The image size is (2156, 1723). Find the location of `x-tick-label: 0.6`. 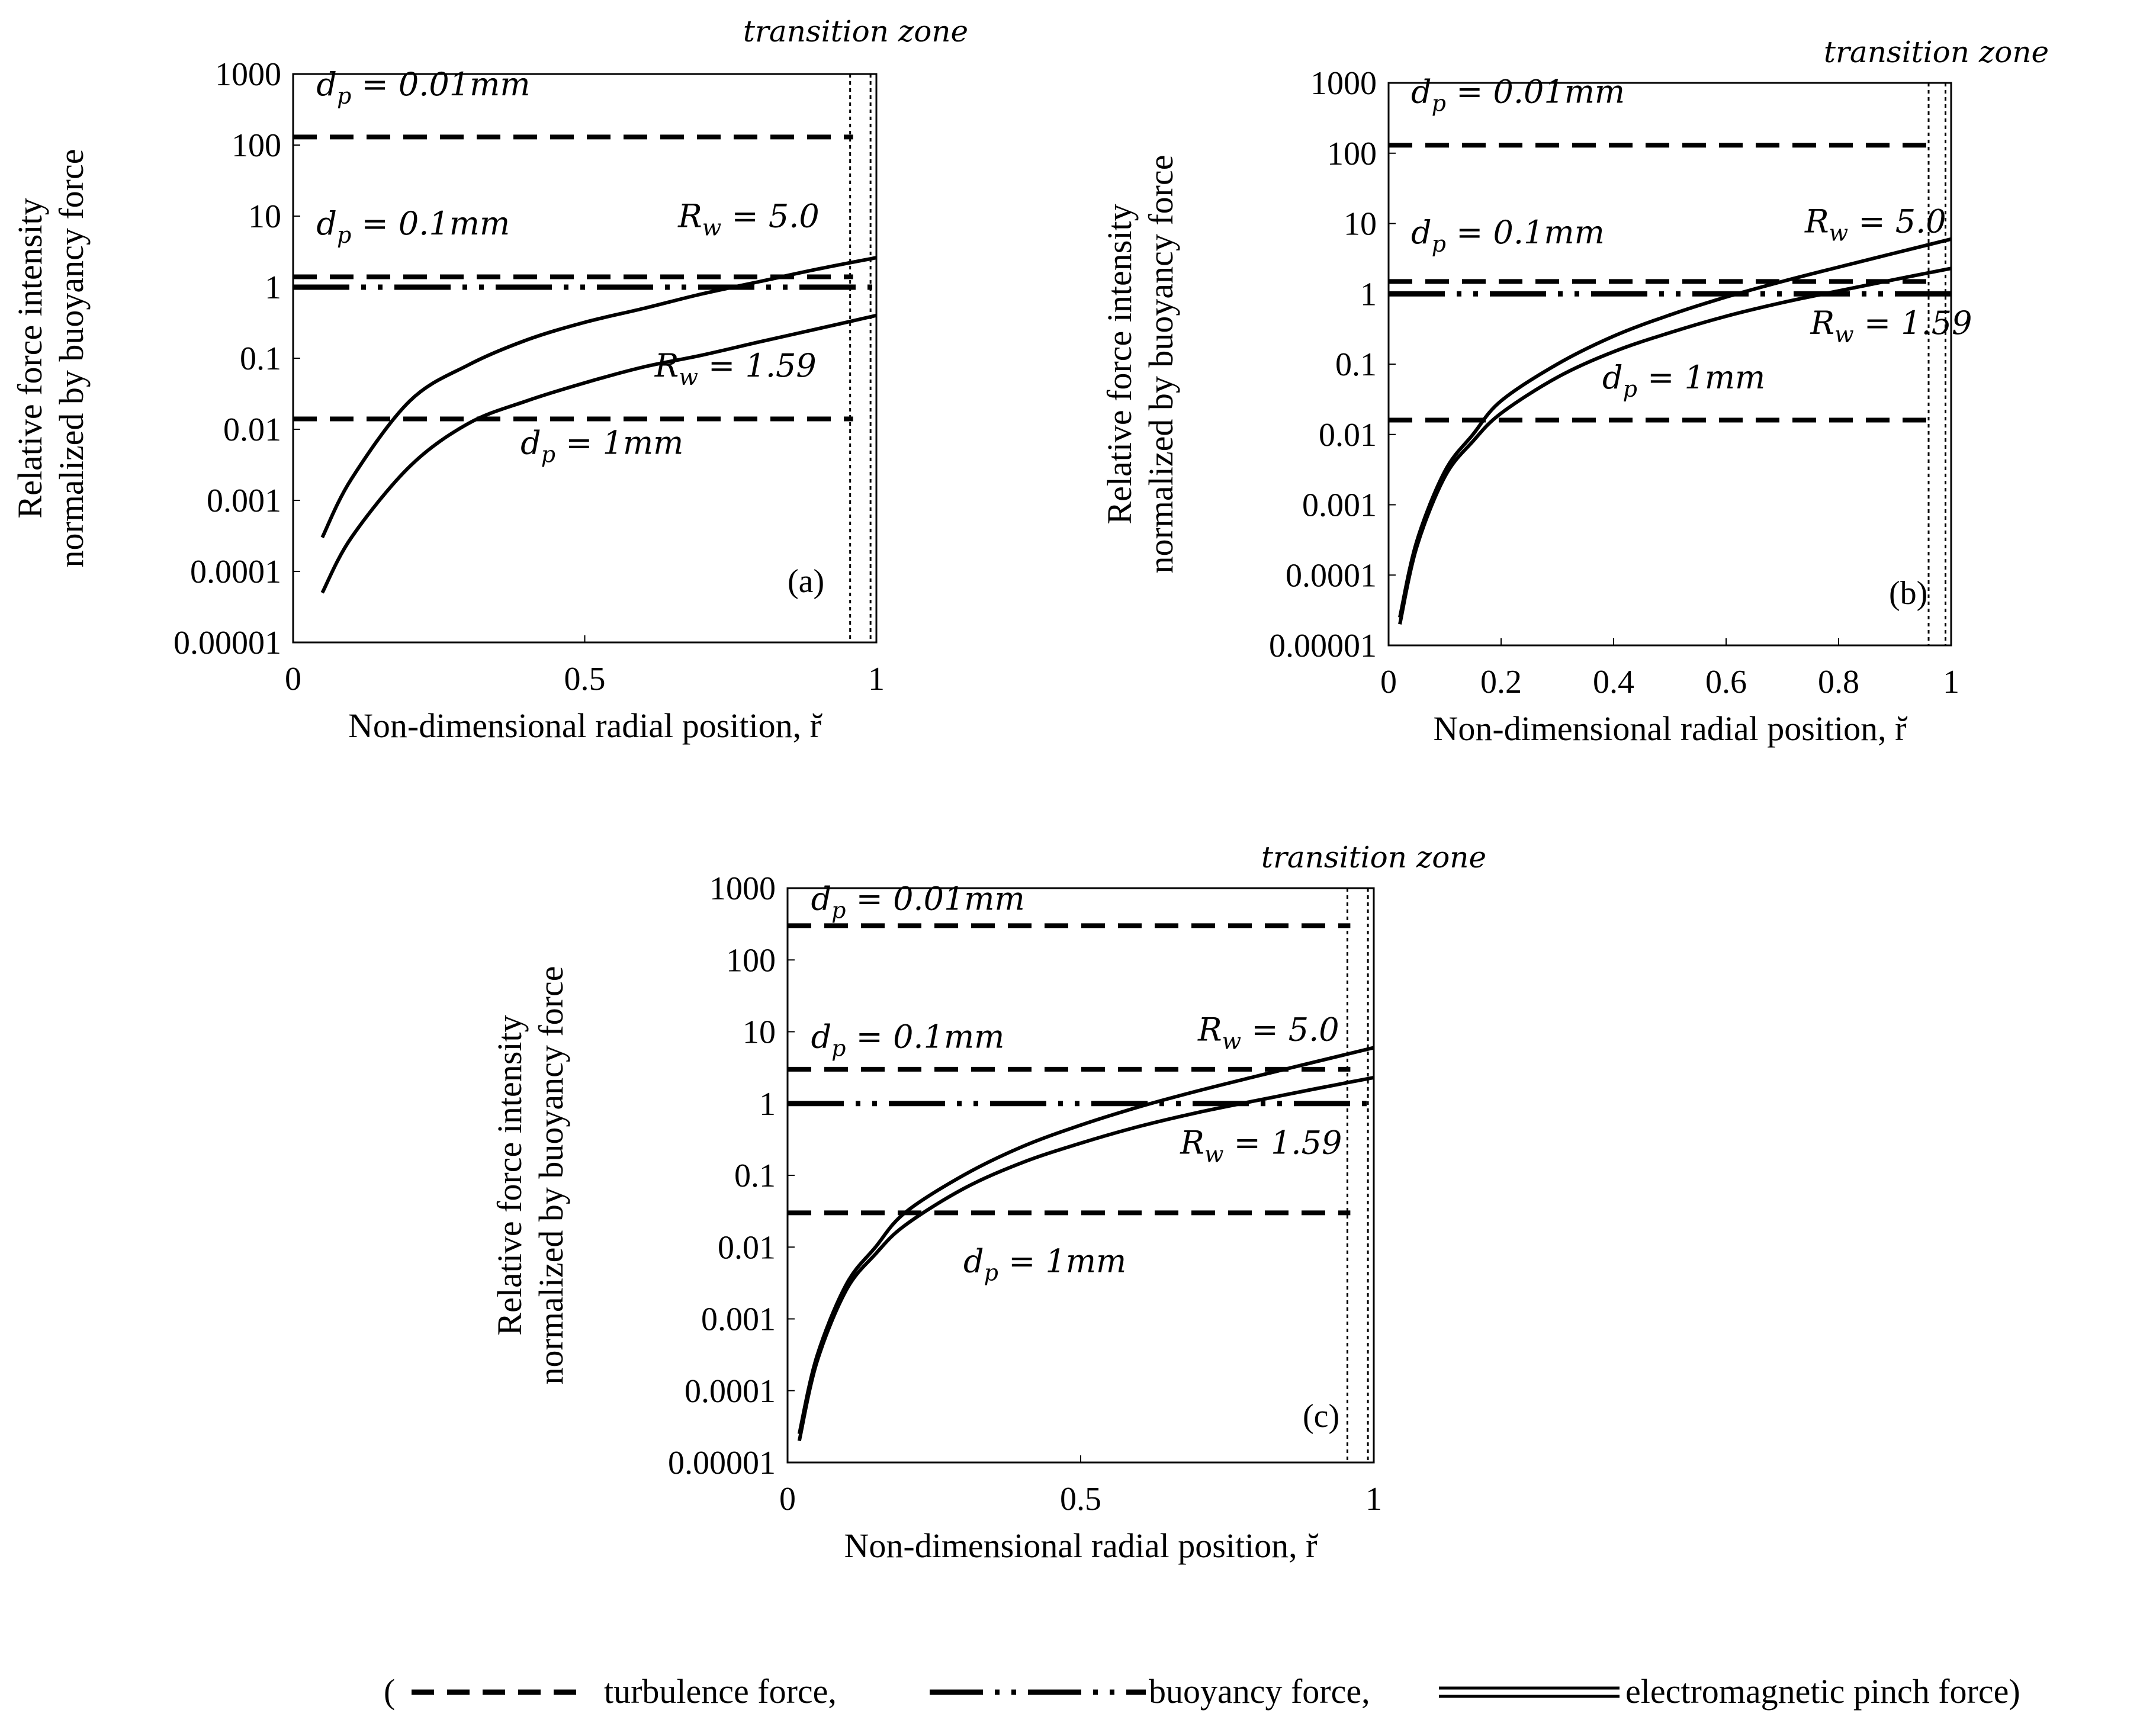

x-tick-label: 0.6 is located at coordinates (1726, 682).